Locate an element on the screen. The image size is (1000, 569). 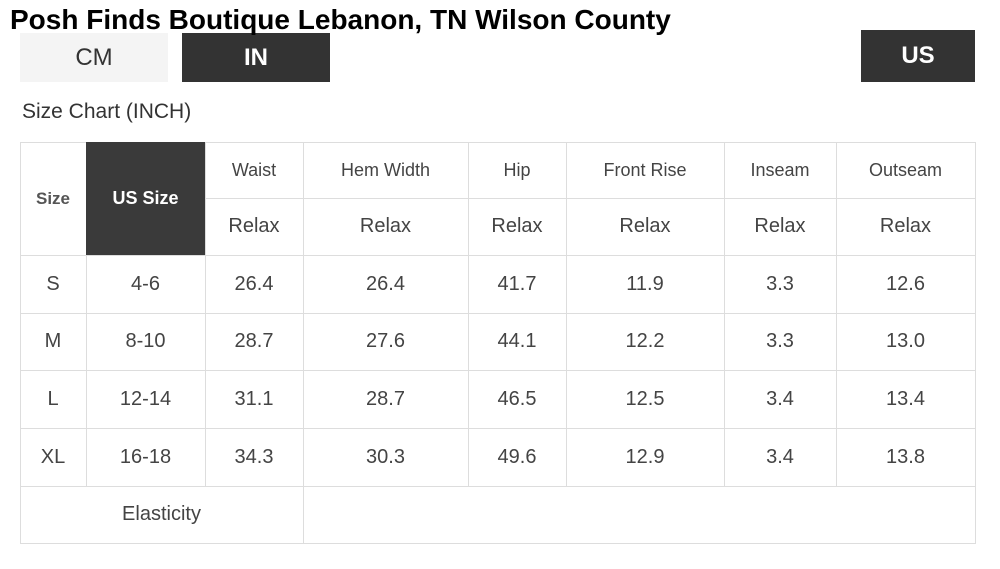
footer-cell: Elasticity is located at coordinates (162, 515).